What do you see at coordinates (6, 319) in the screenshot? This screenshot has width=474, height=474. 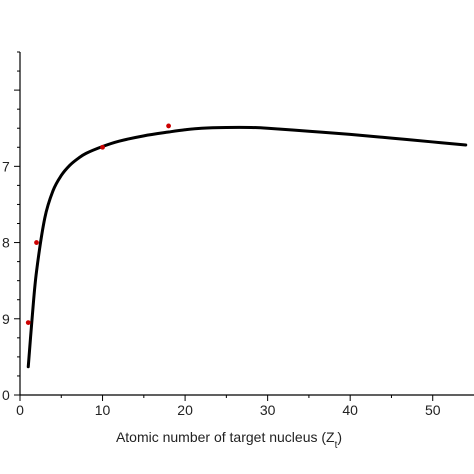 I see `y-tick-label: 9` at bounding box center [6, 319].